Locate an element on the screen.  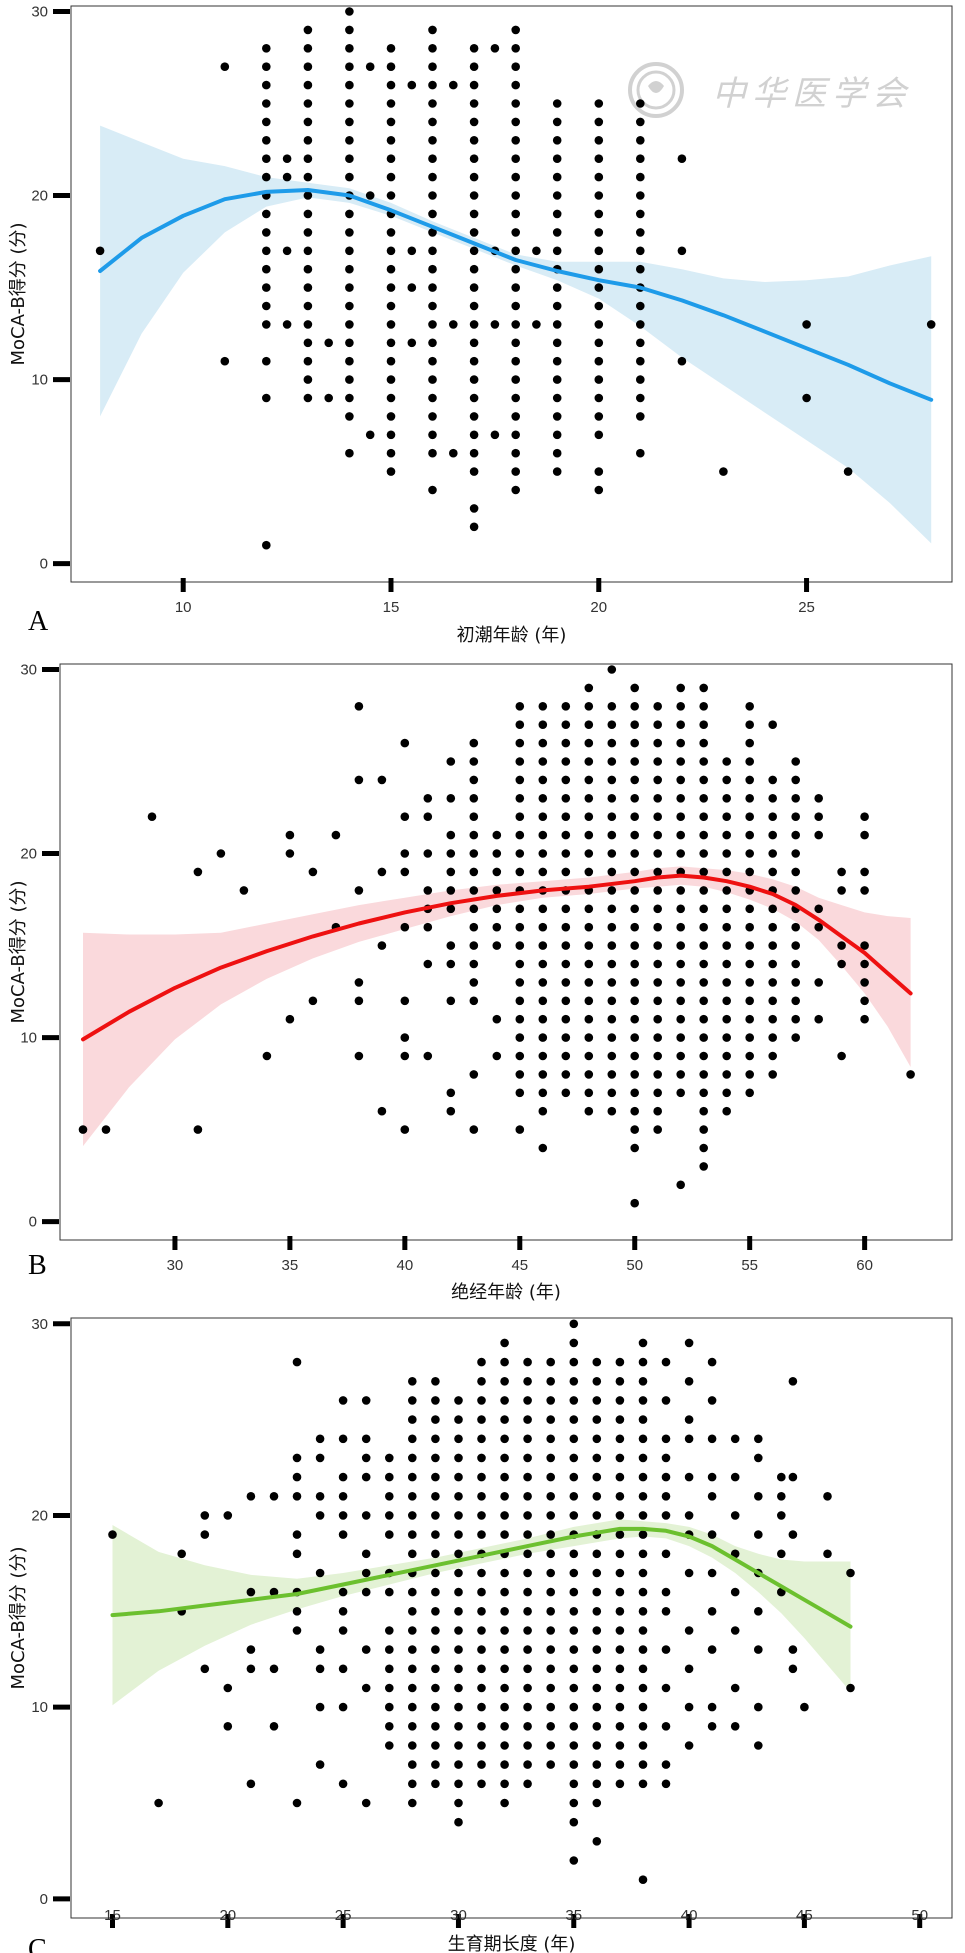
x-tick-label: 20 is located at coordinates (227, 1915).